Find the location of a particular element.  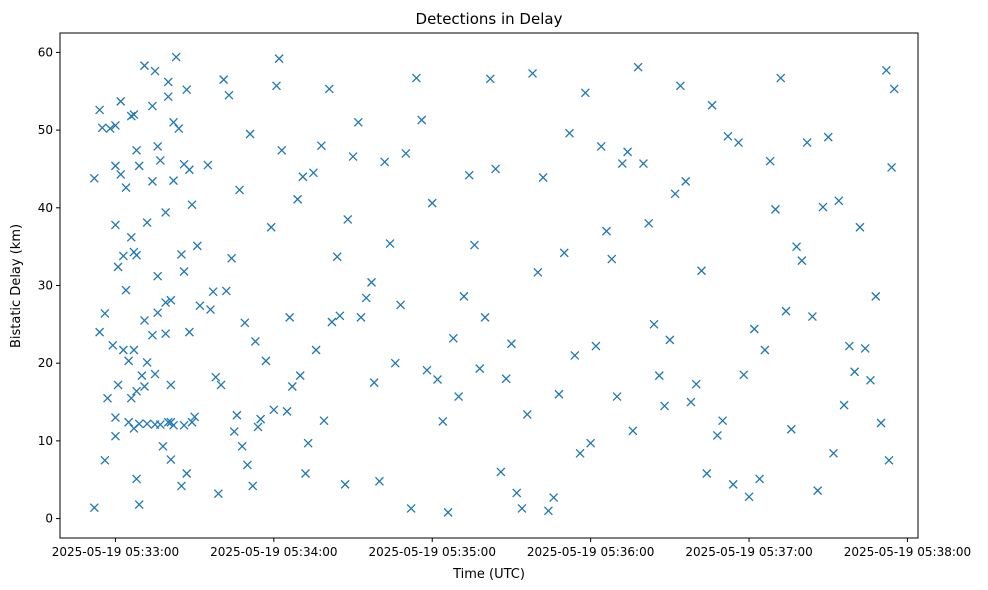

chart-title: Detections in Delay is located at coordinates (489, 19).